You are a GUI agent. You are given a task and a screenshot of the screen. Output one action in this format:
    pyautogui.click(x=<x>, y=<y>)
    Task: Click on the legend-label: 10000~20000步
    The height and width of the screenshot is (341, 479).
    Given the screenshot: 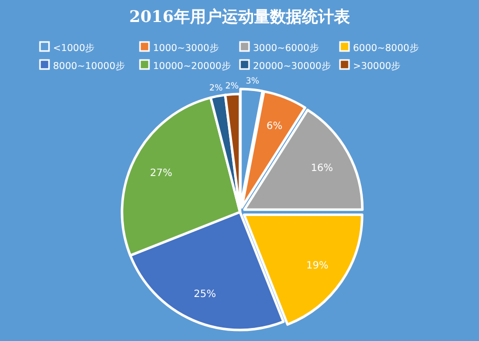 What is the action you would take?
    pyautogui.click(x=192, y=66)
    